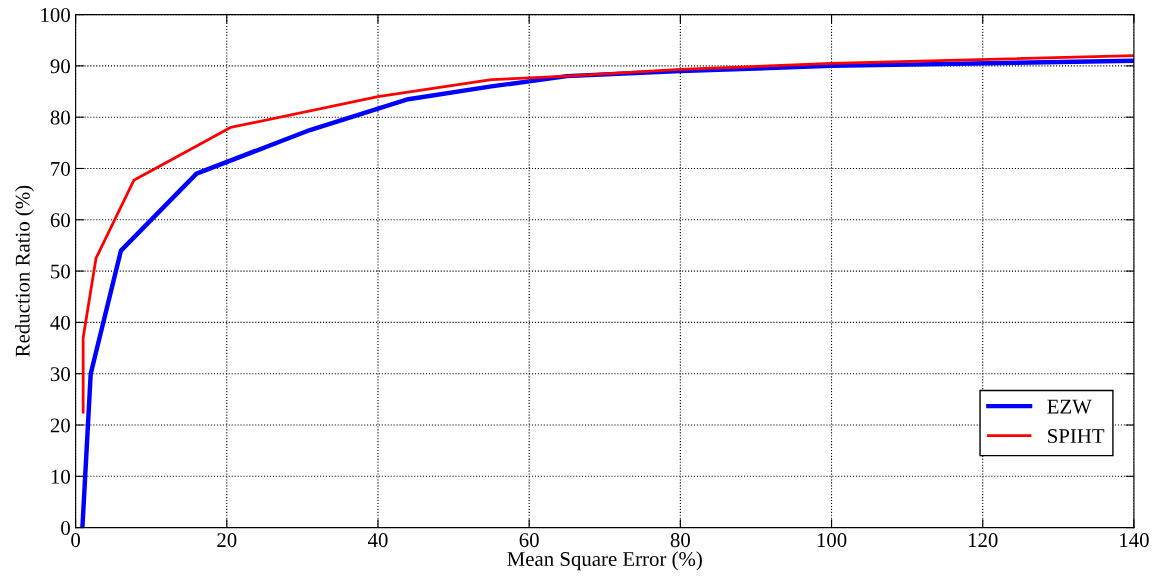  Describe the element at coordinates (60, 425) in the screenshot. I see `y-tick-label: 20` at that location.